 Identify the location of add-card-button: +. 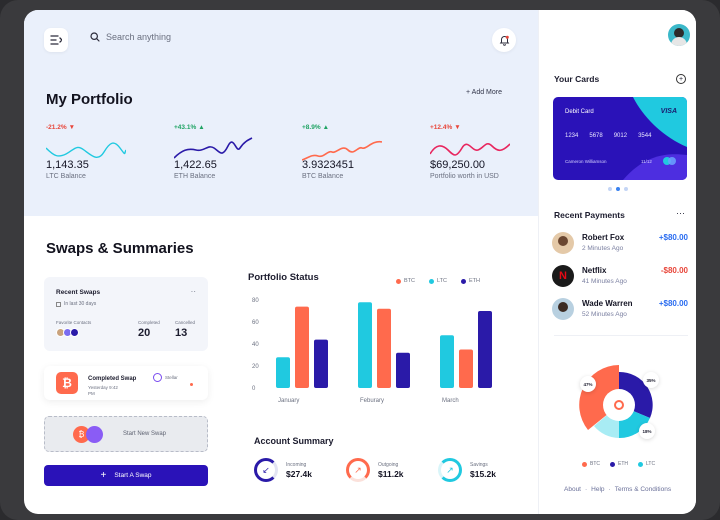
(681, 79).